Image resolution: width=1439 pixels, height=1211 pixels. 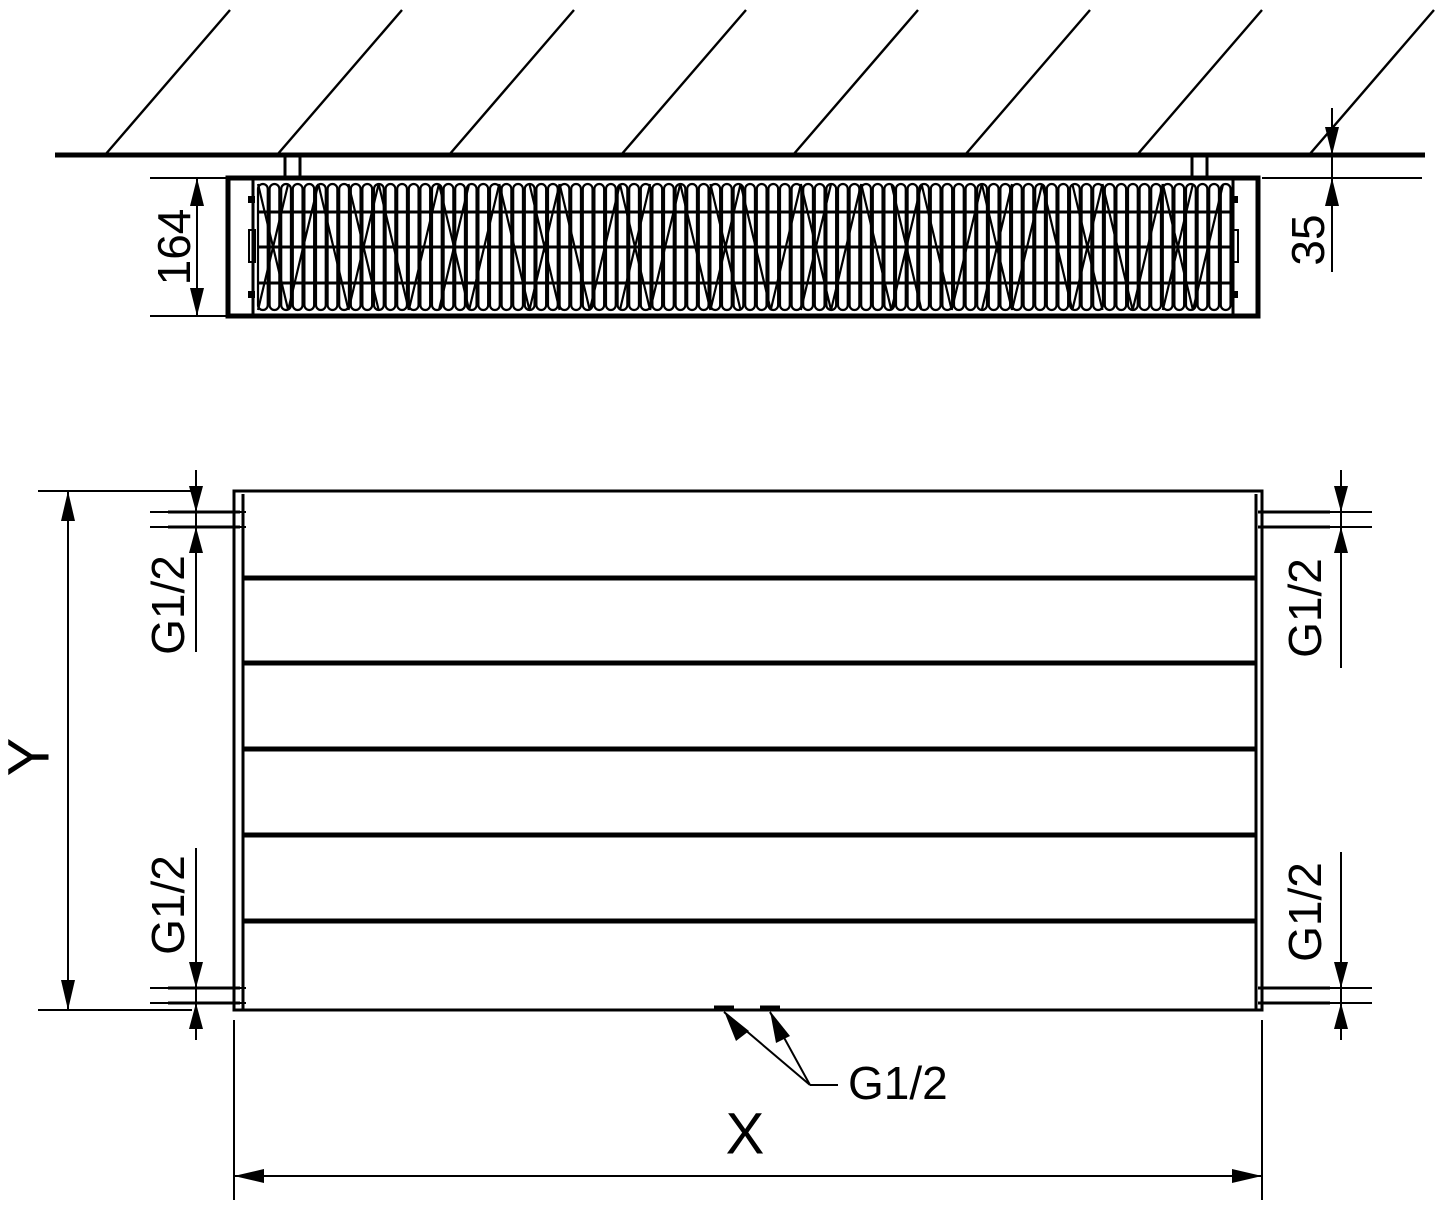 What do you see at coordinates (1305, 608) in the screenshot?
I see `dimension-g12-top-right-label: G1/2` at bounding box center [1305, 608].